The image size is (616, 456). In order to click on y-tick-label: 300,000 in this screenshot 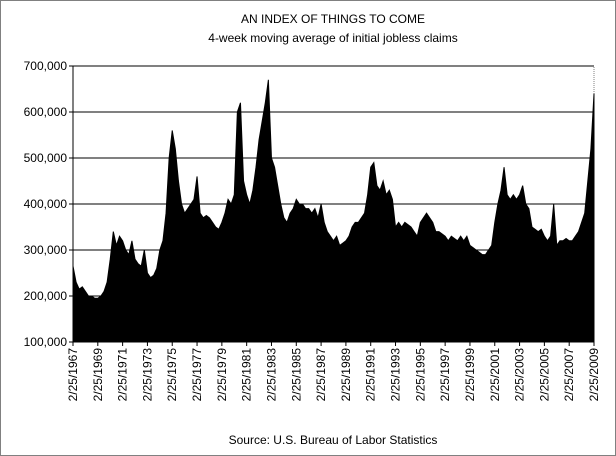, I will do `click(46, 250)`.